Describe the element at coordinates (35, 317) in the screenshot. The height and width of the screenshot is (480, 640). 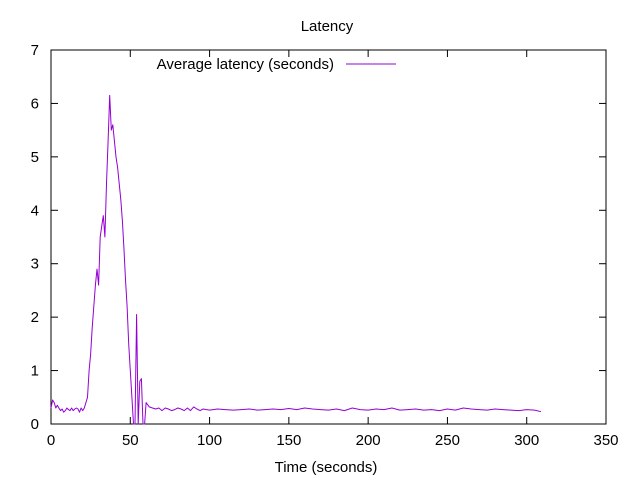
I see `y-tick-label: 2` at that location.